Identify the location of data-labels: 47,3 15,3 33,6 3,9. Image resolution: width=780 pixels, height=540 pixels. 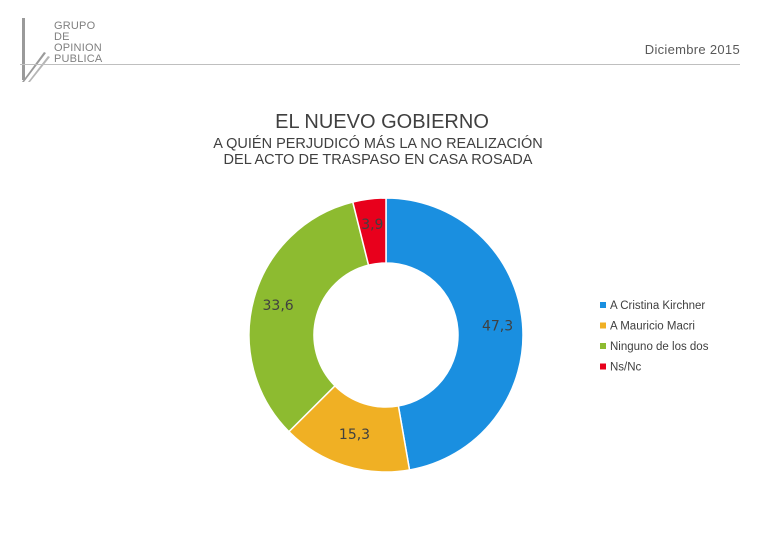
(388, 330).